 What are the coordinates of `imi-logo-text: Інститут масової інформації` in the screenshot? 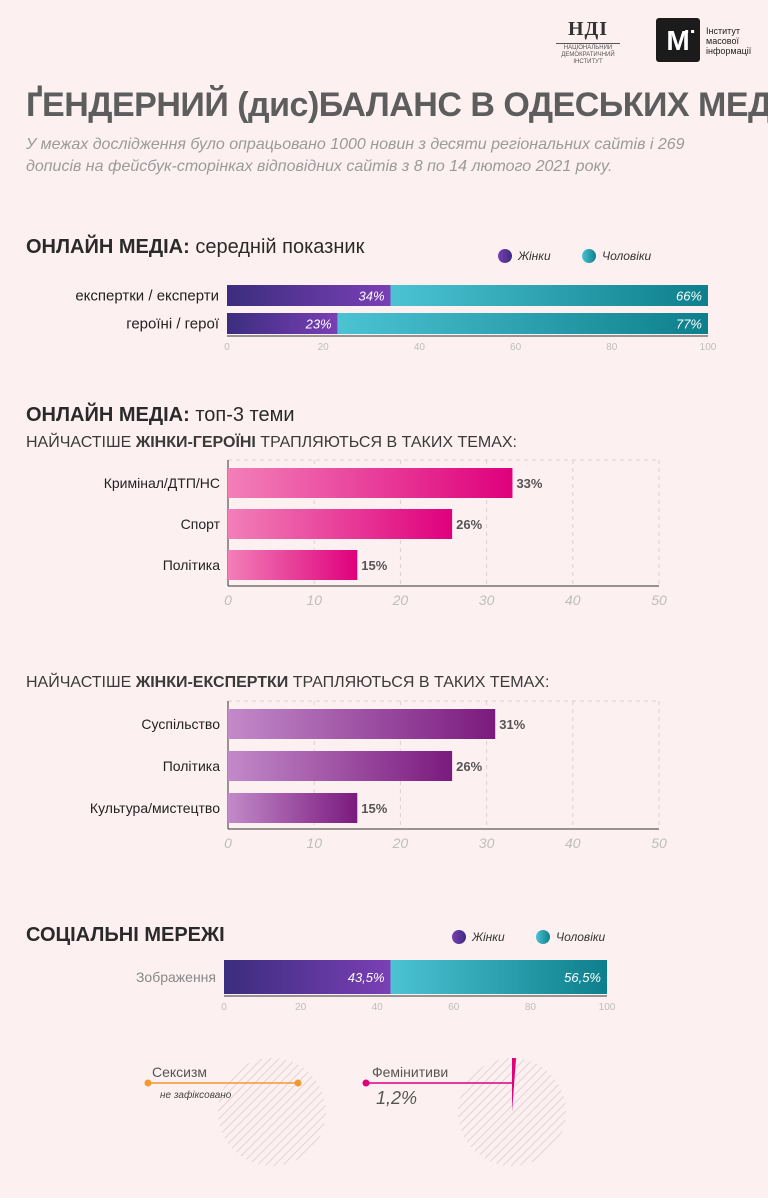 It's located at (729, 41).